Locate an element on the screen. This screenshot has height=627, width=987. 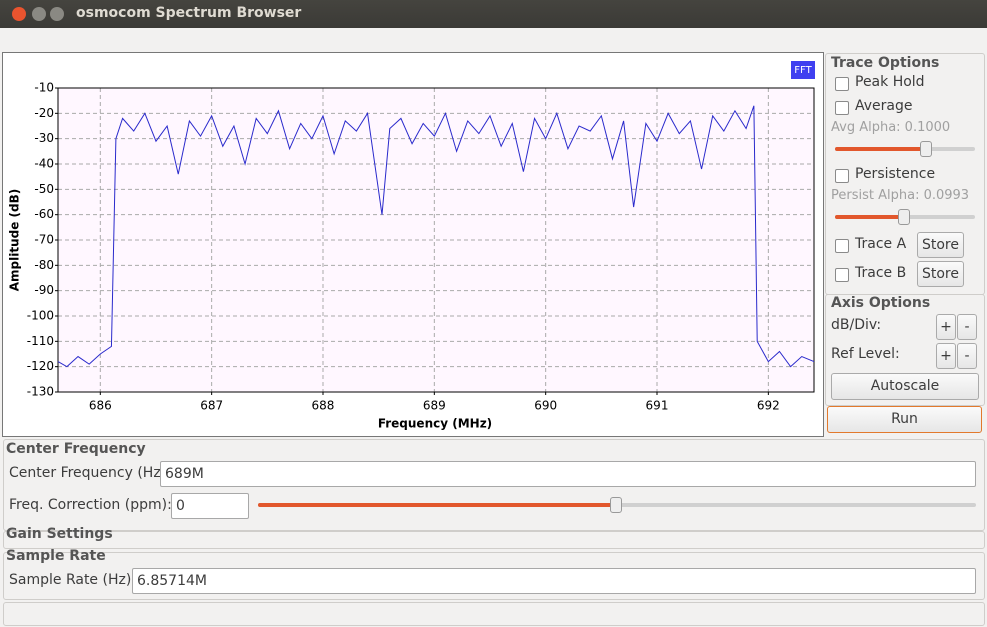
x-tick-label: 691 is located at coordinates (657, 406).